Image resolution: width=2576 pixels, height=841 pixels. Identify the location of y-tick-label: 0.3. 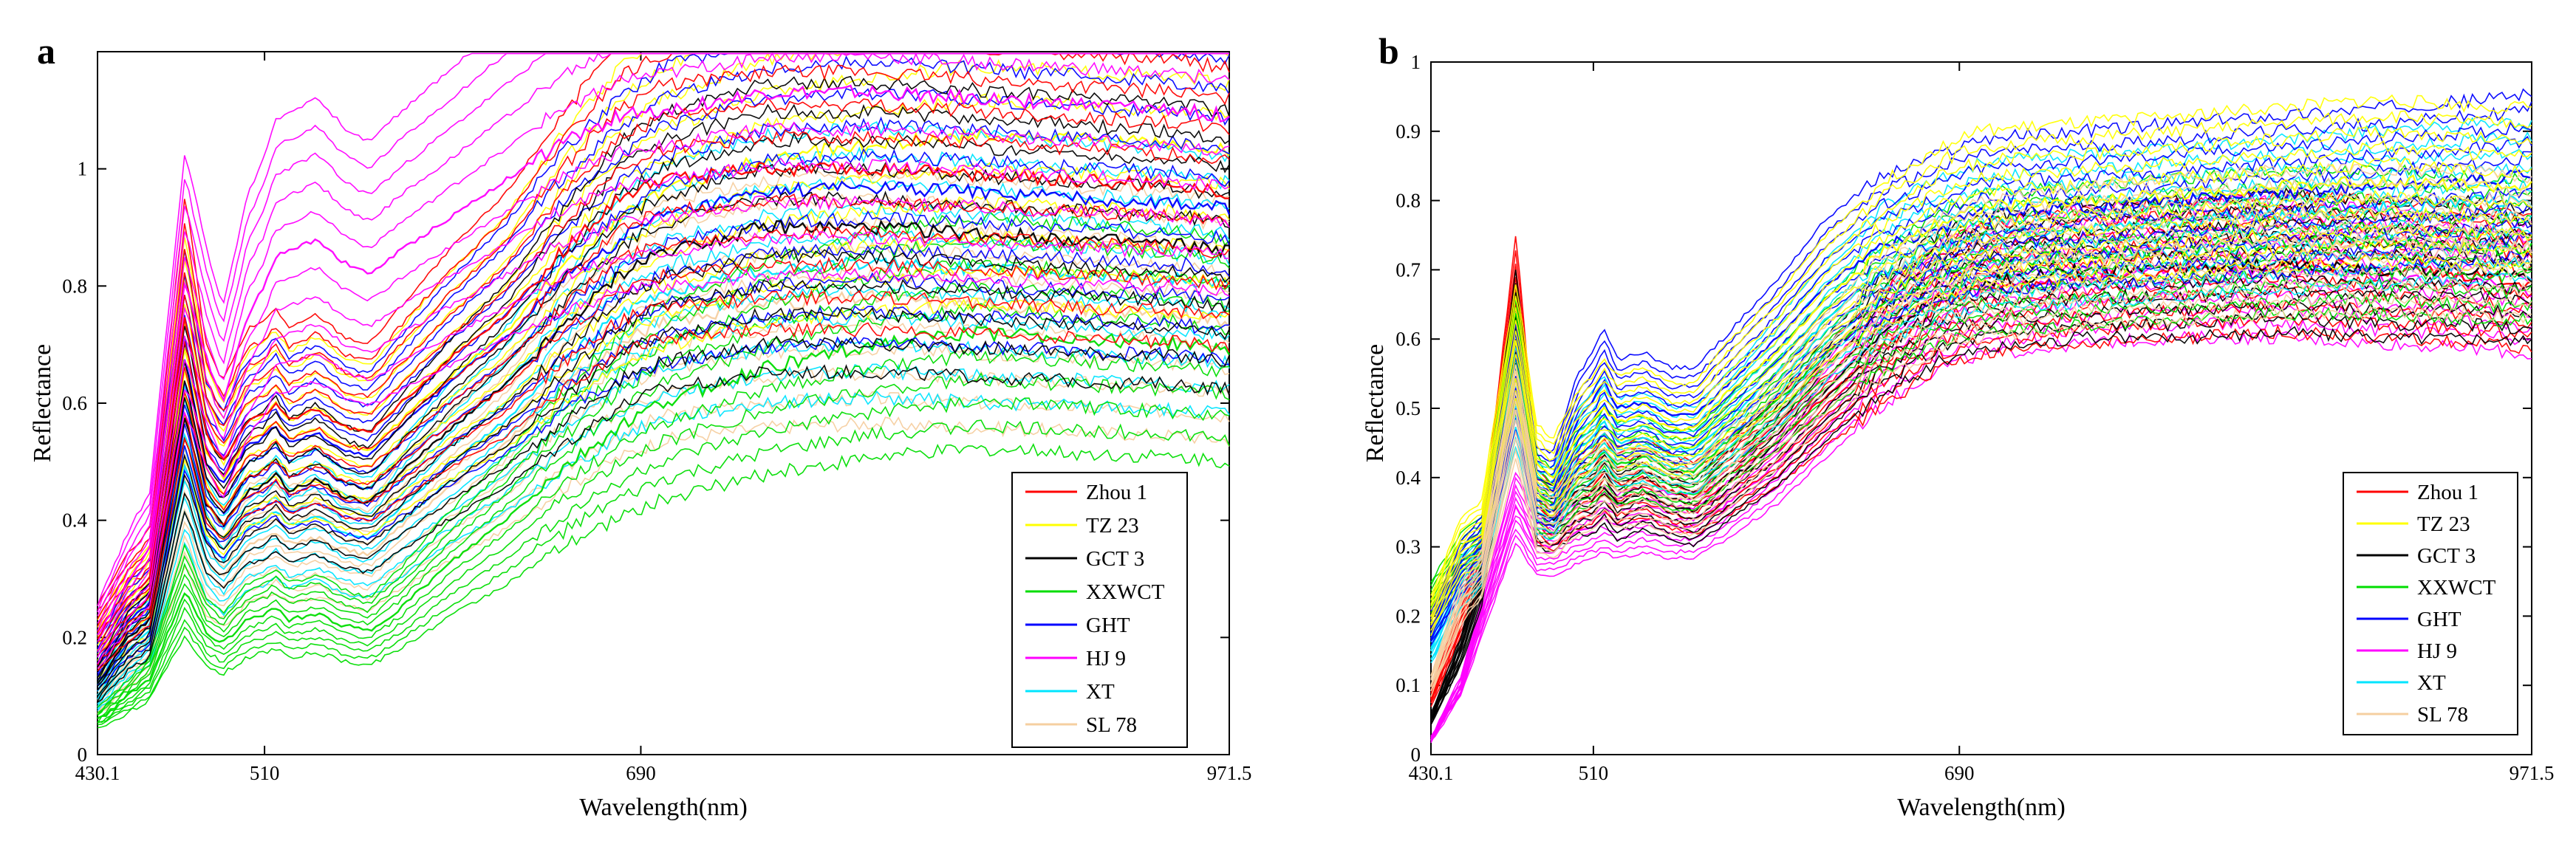
(1408, 547).